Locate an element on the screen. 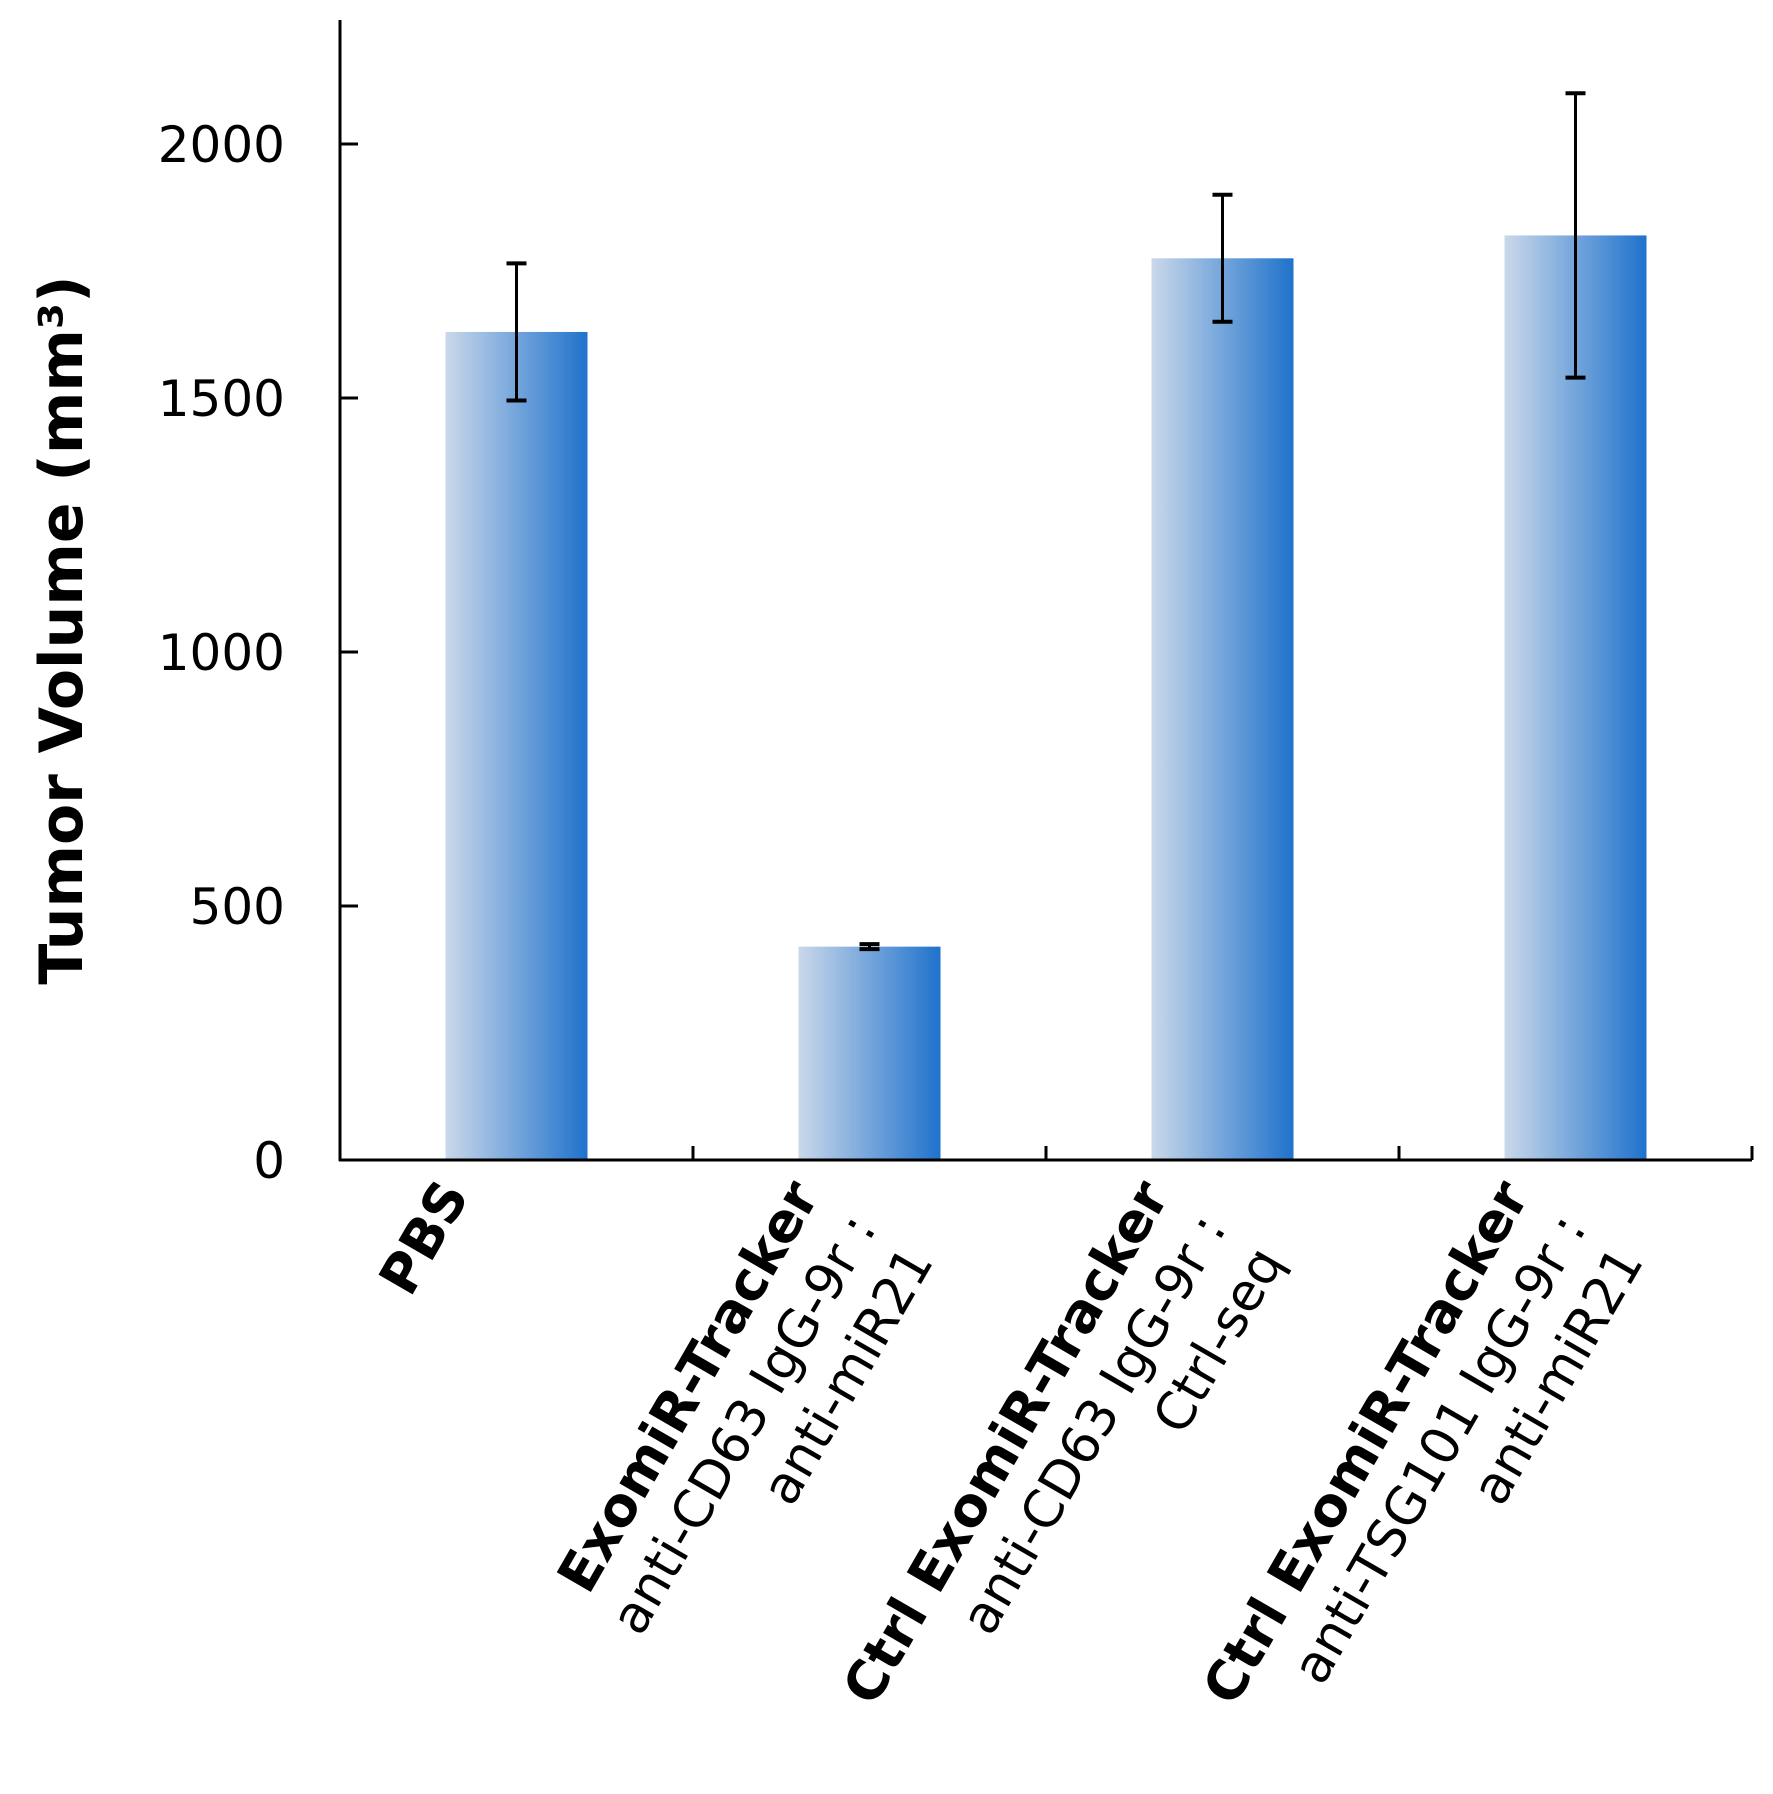  y-tick-label: 500 is located at coordinates (237, 907).